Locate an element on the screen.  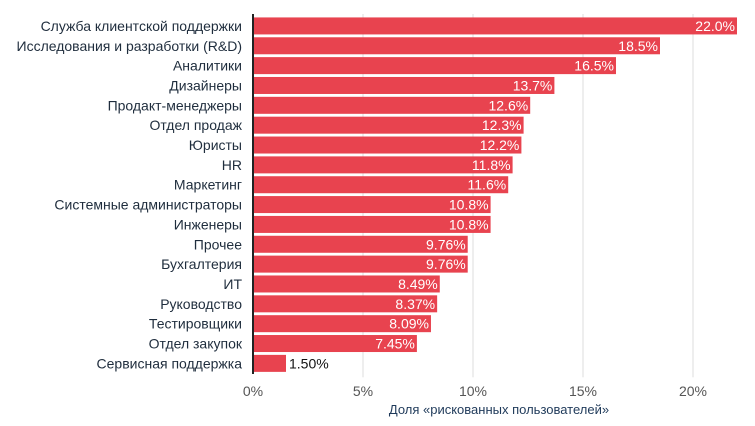
value-label: 1.50% is located at coordinates (309, 363).